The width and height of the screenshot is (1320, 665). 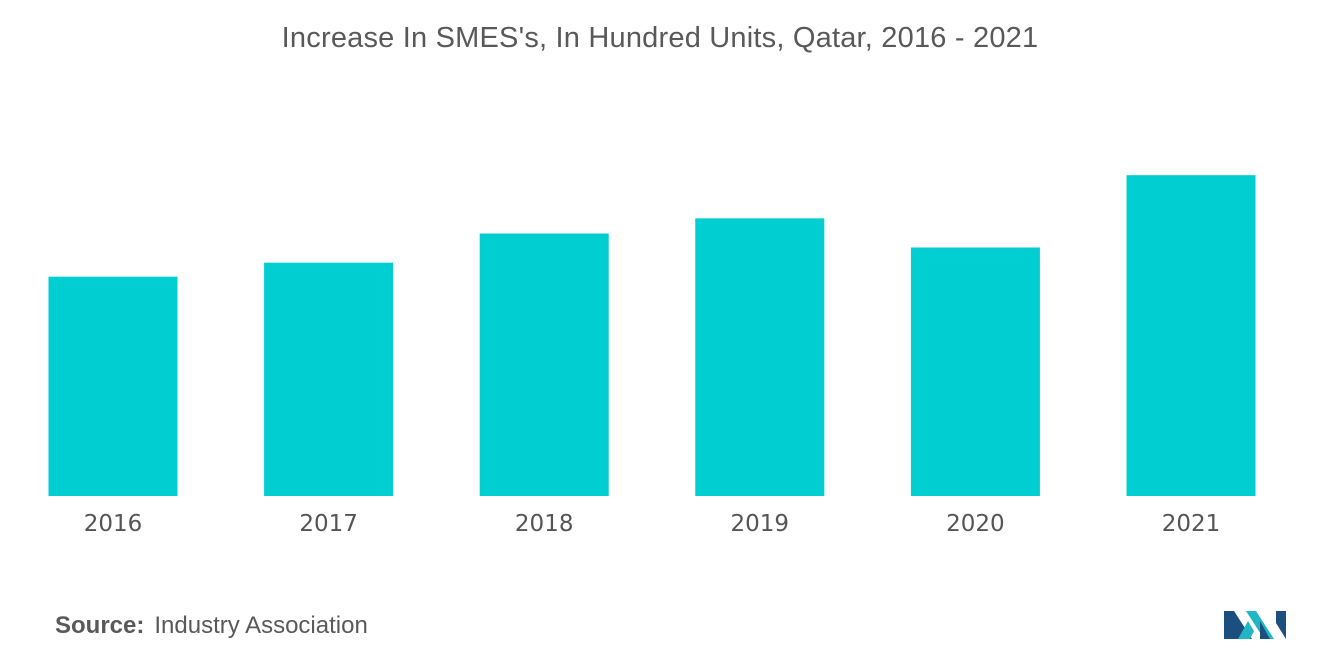 What do you see at coordinates (1191, 524) in the screenshot?
I see `x-tick-label: 2021` at bounding box center [1191, 524].